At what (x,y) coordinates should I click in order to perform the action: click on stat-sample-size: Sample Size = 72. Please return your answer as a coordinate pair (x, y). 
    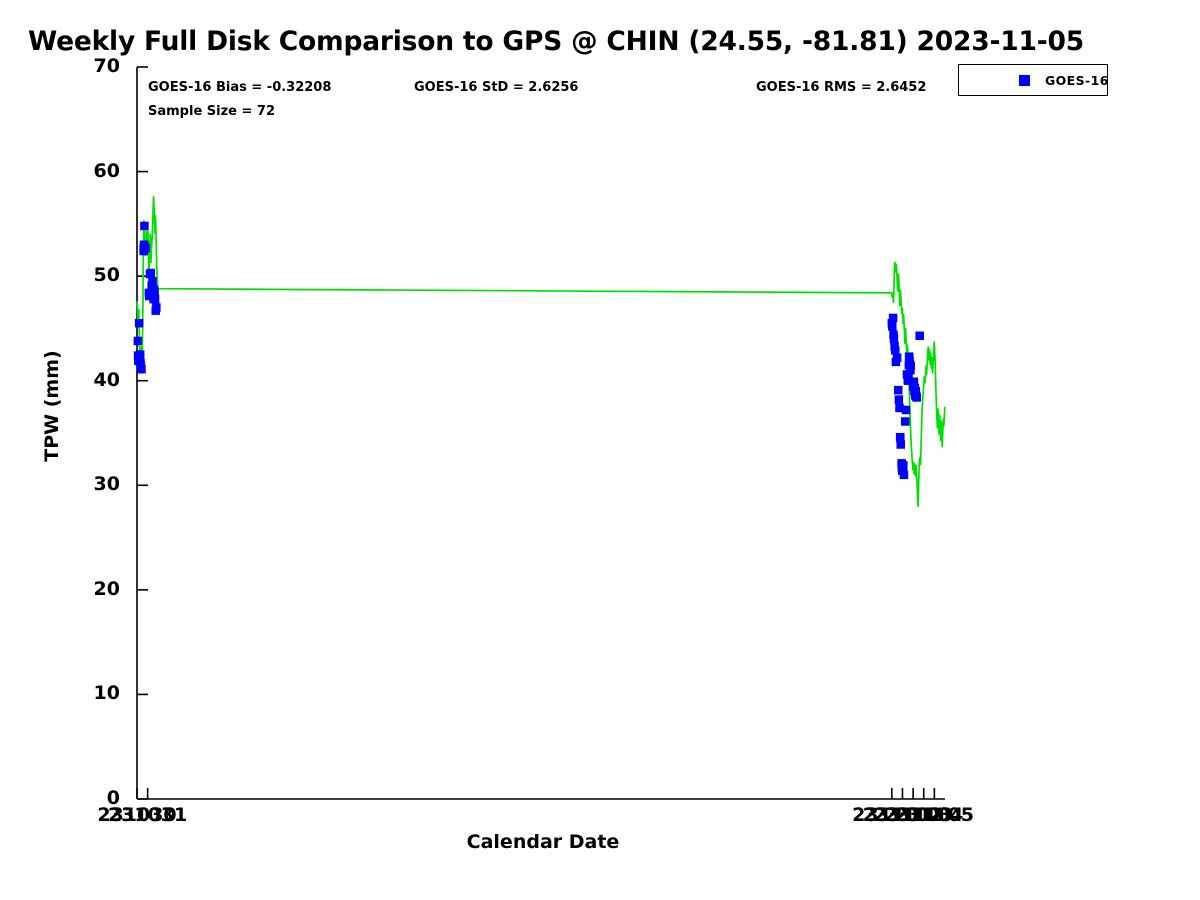
    Looking at the image, I should click on (212, 111).